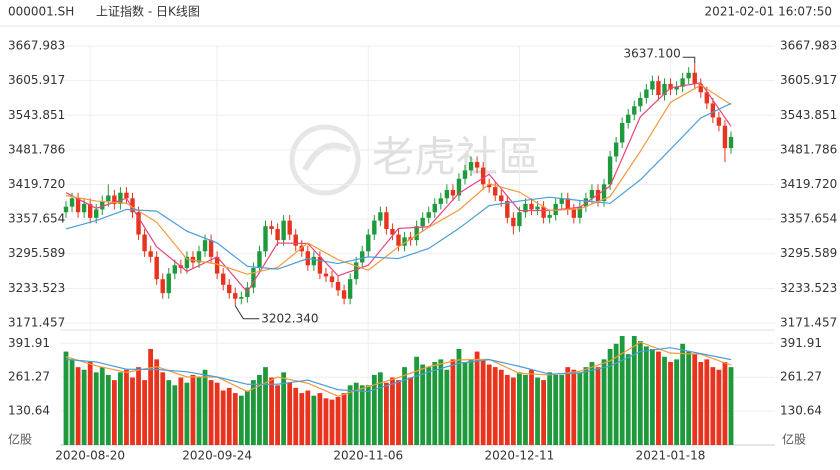 The image size is (840, 470). Describe the element at coordinates (36, 184) in the screenshot. I see `y-tick-label: 3419.720` at that location.